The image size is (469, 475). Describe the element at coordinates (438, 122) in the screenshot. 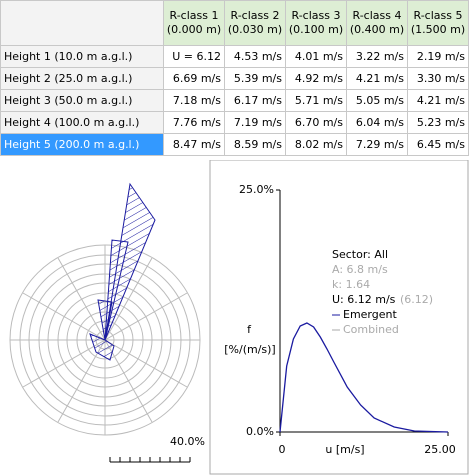

I see `cell: 5.23 m/s` at that location.